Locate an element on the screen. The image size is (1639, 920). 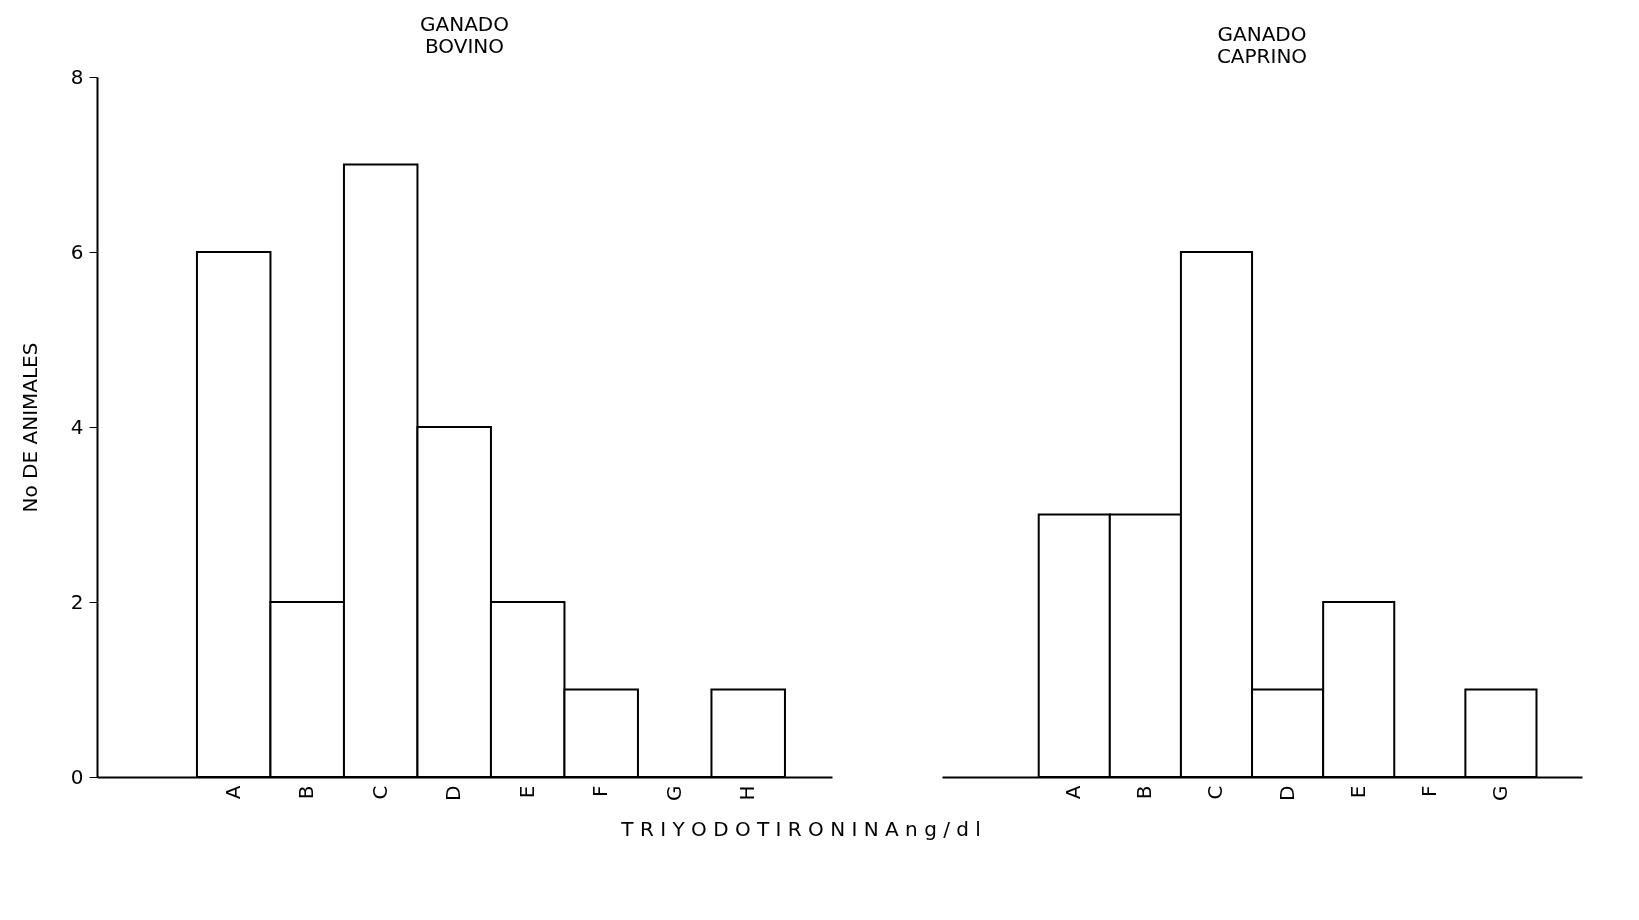
x-axis-title: T R I Y O D O T I R O N I N A n g / d l is located at coordinates (800, 829).